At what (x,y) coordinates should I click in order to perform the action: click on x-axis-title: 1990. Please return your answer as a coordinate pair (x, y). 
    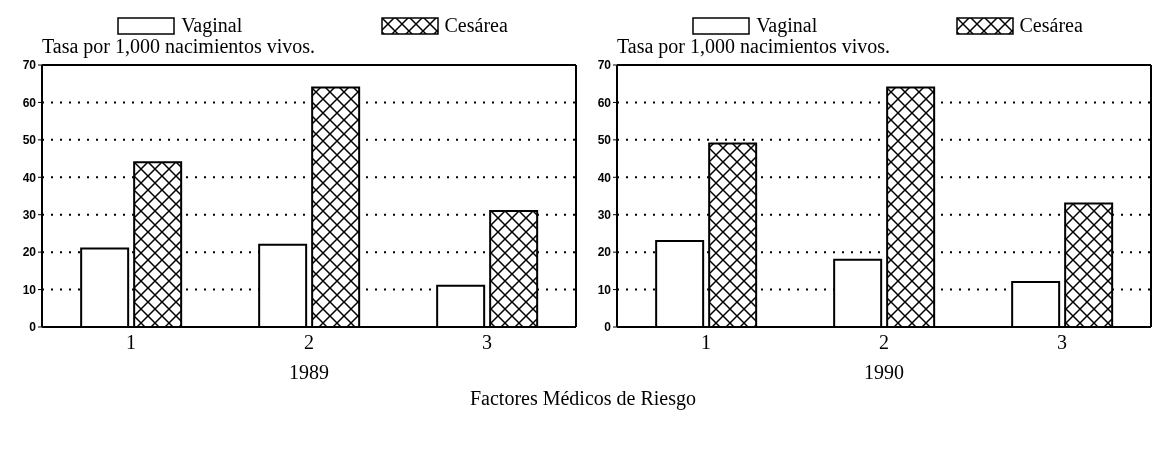
    Looking at the image, I should click on (884, 372).